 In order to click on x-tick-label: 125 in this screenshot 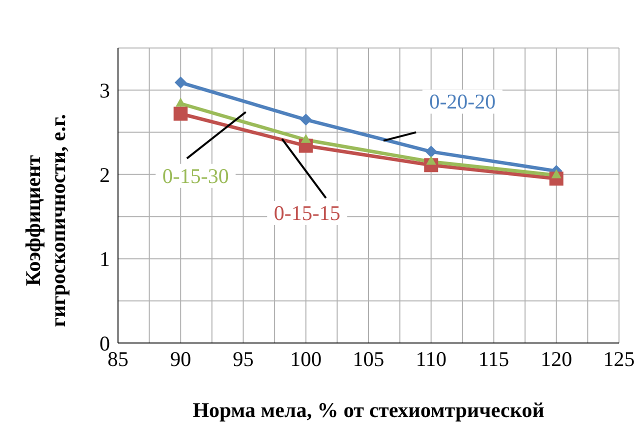, I will do `click(619, 358)`.